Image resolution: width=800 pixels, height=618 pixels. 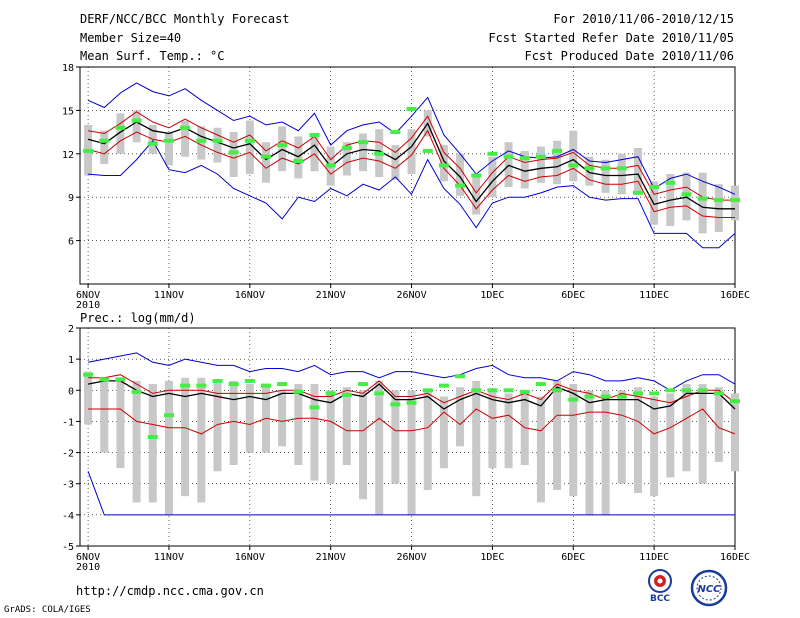 I want to click on start-date: Fcst Started Refer Date 2010/11/05, so click(x=611, y=38).